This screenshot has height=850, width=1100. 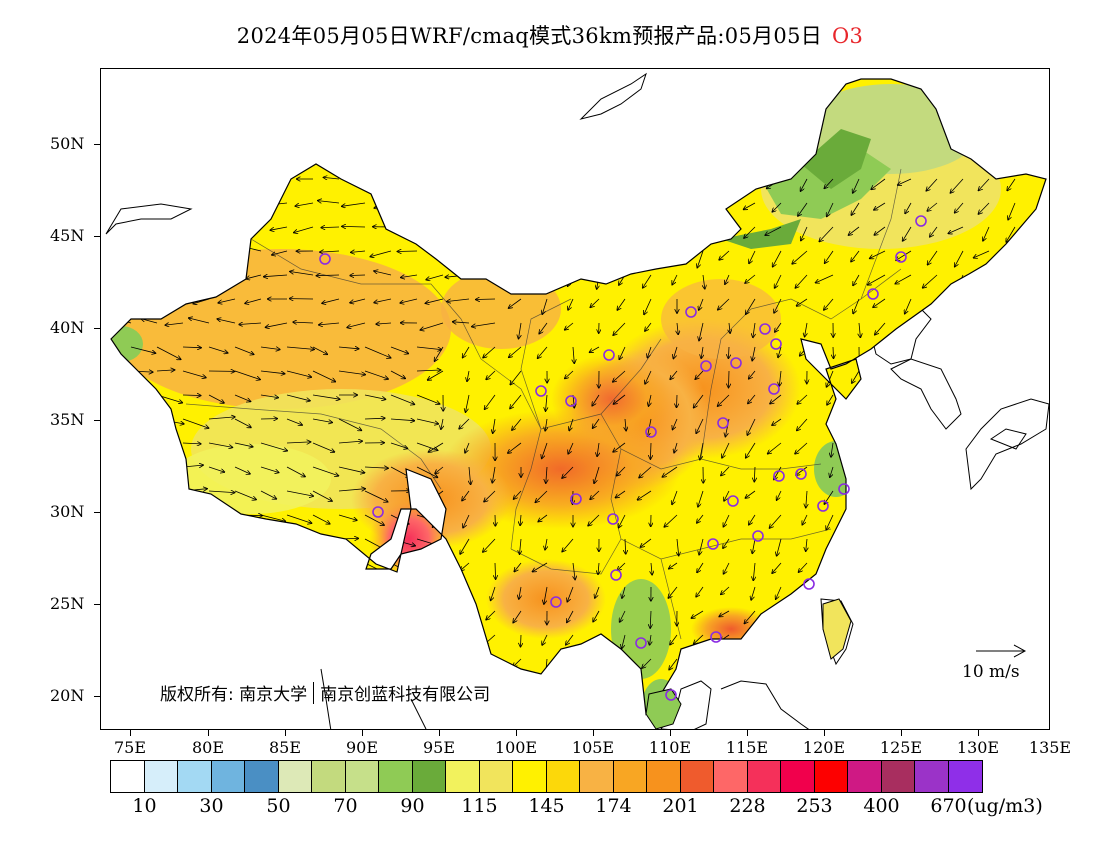 What do you see at coordinates (197, 695) in the screenshot?
I see `copyright-label: 版权所有:` at bounding box center [197, 695].